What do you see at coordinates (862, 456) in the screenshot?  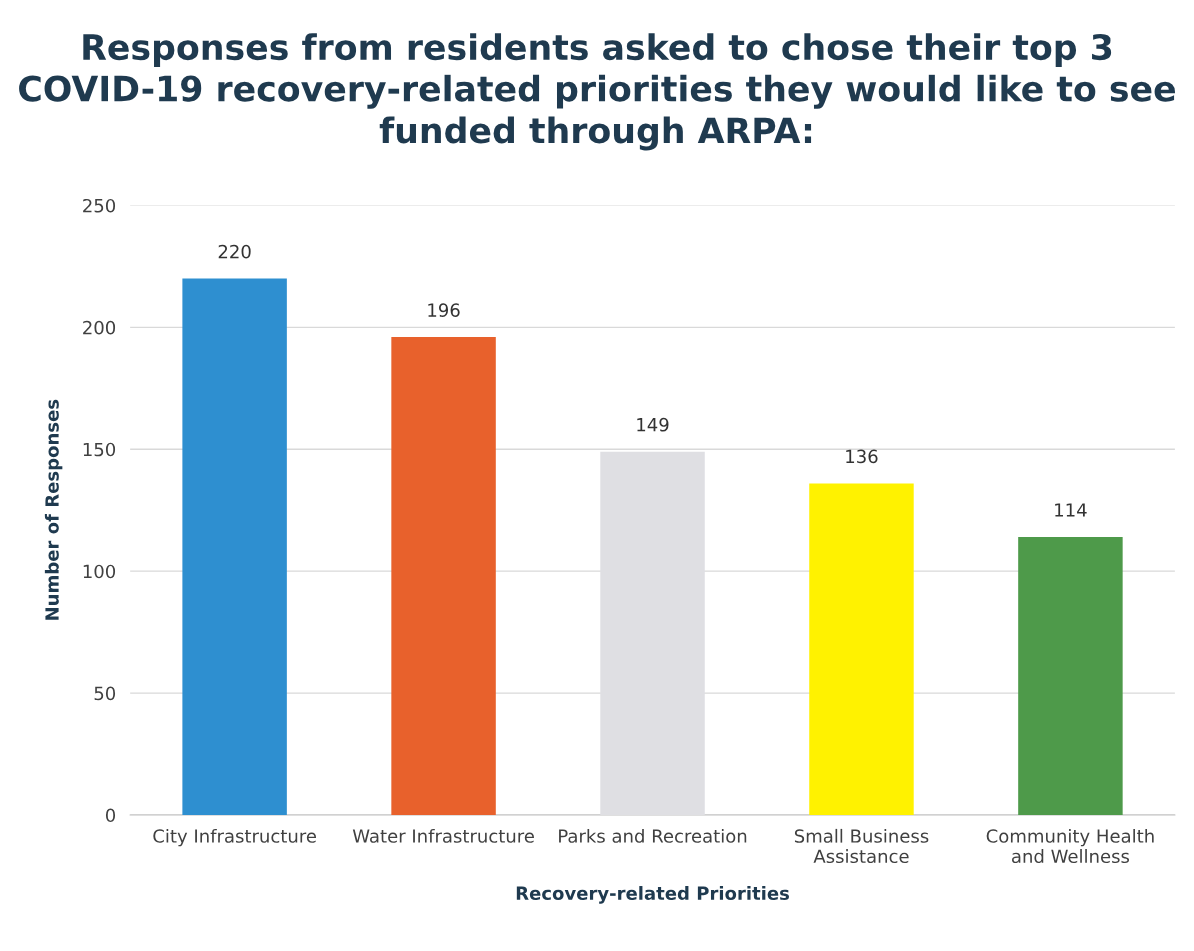 I see `data-label: 136` at bounding box center [862, 456].